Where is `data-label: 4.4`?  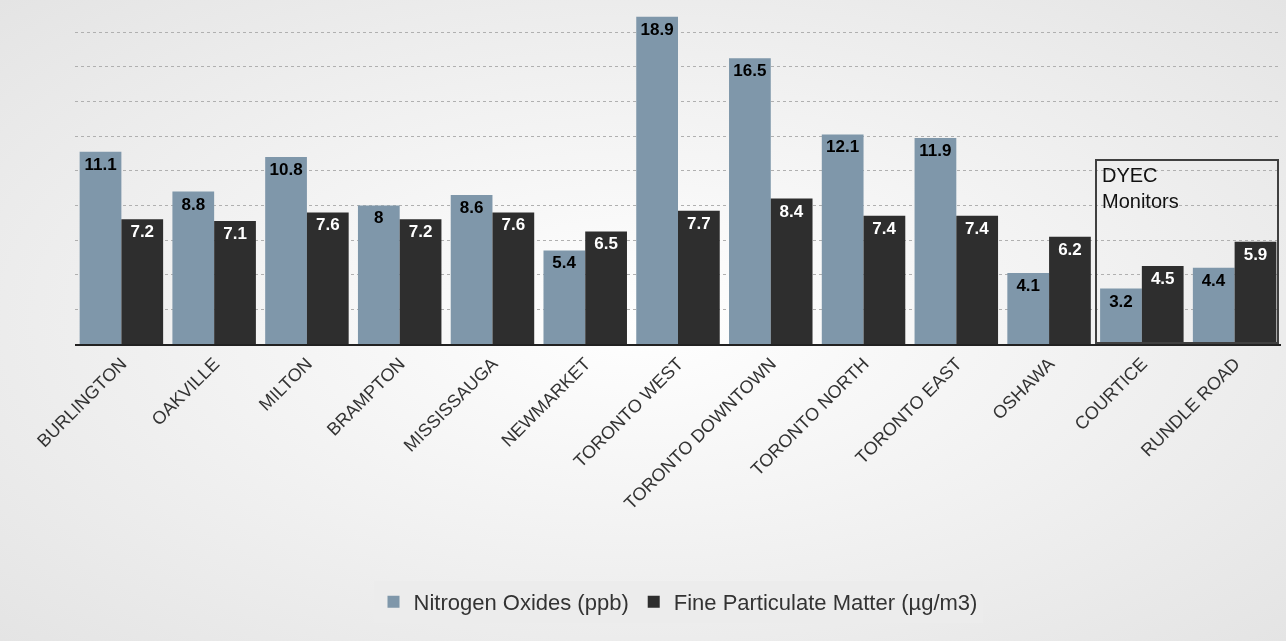 data-label: 4.4 is located at coordinates (1213, 280).